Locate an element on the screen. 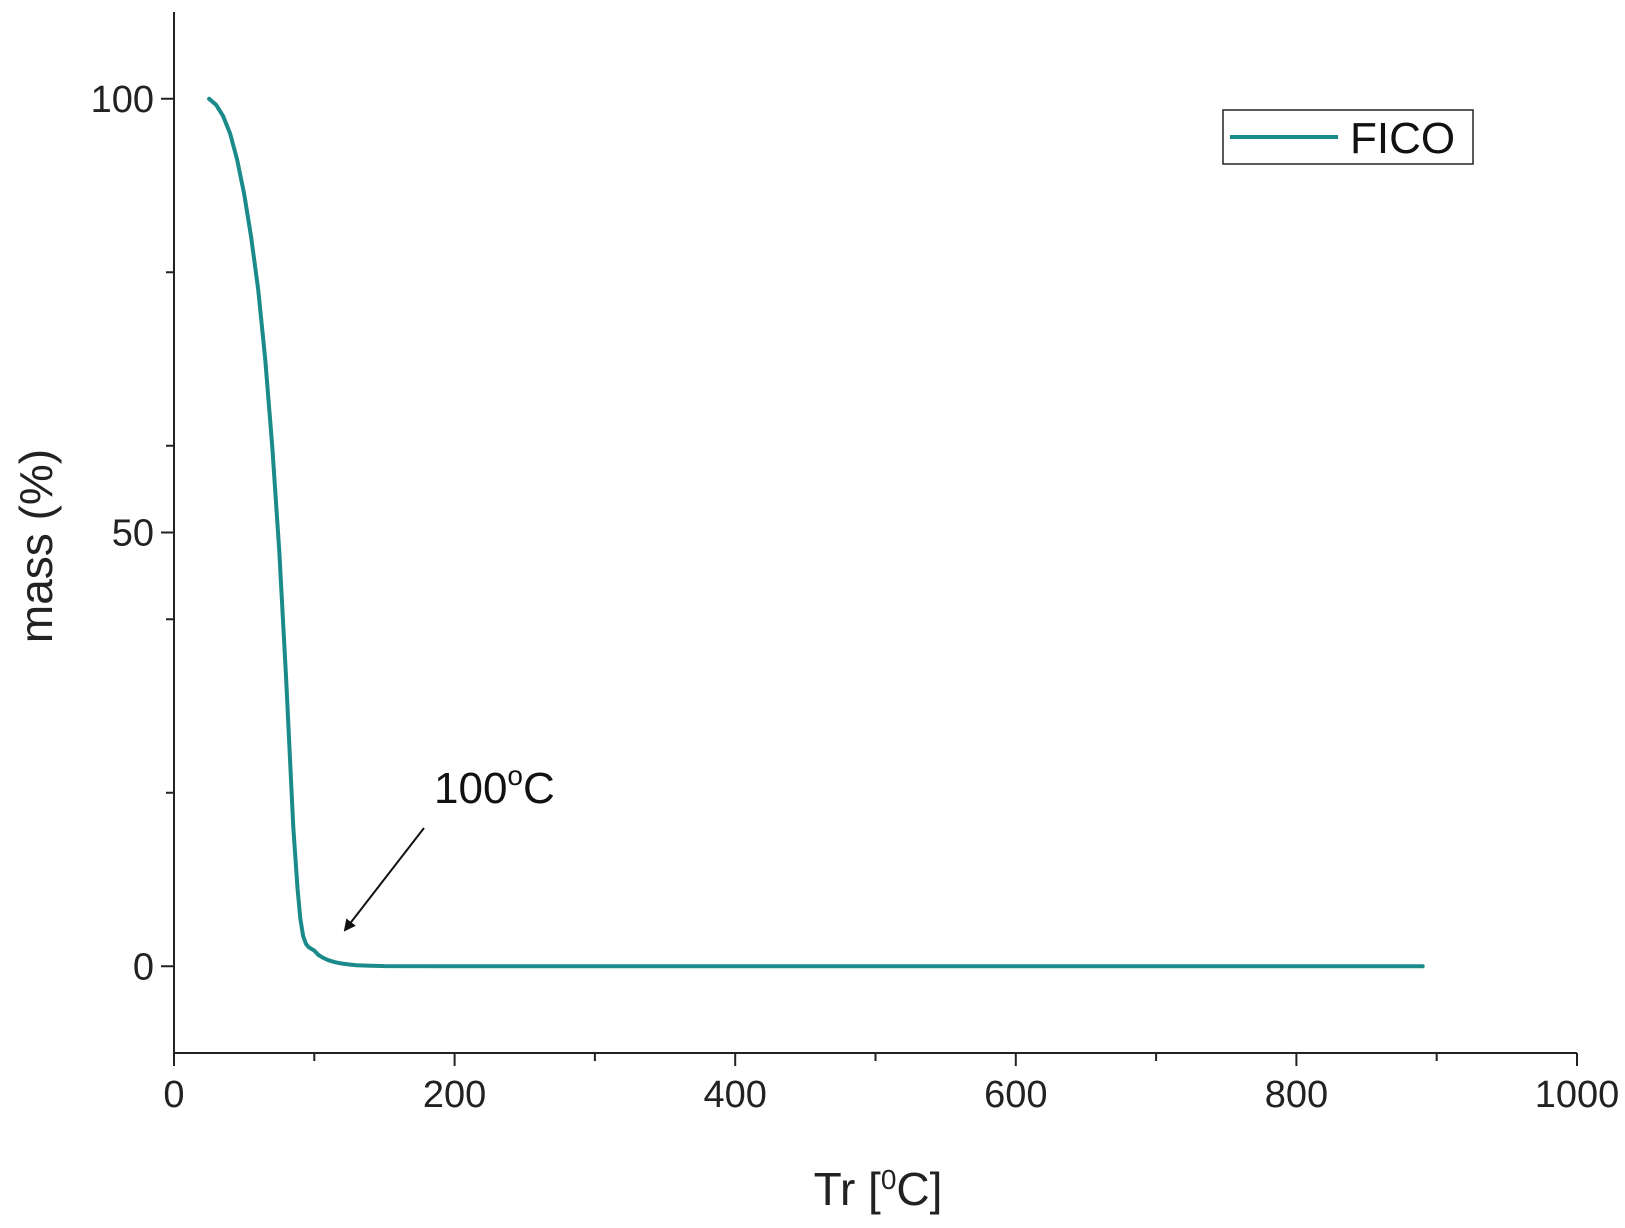 The image size is (1625, 1228). y-axis-title: mass (%) is located at coordinates (36, 546).